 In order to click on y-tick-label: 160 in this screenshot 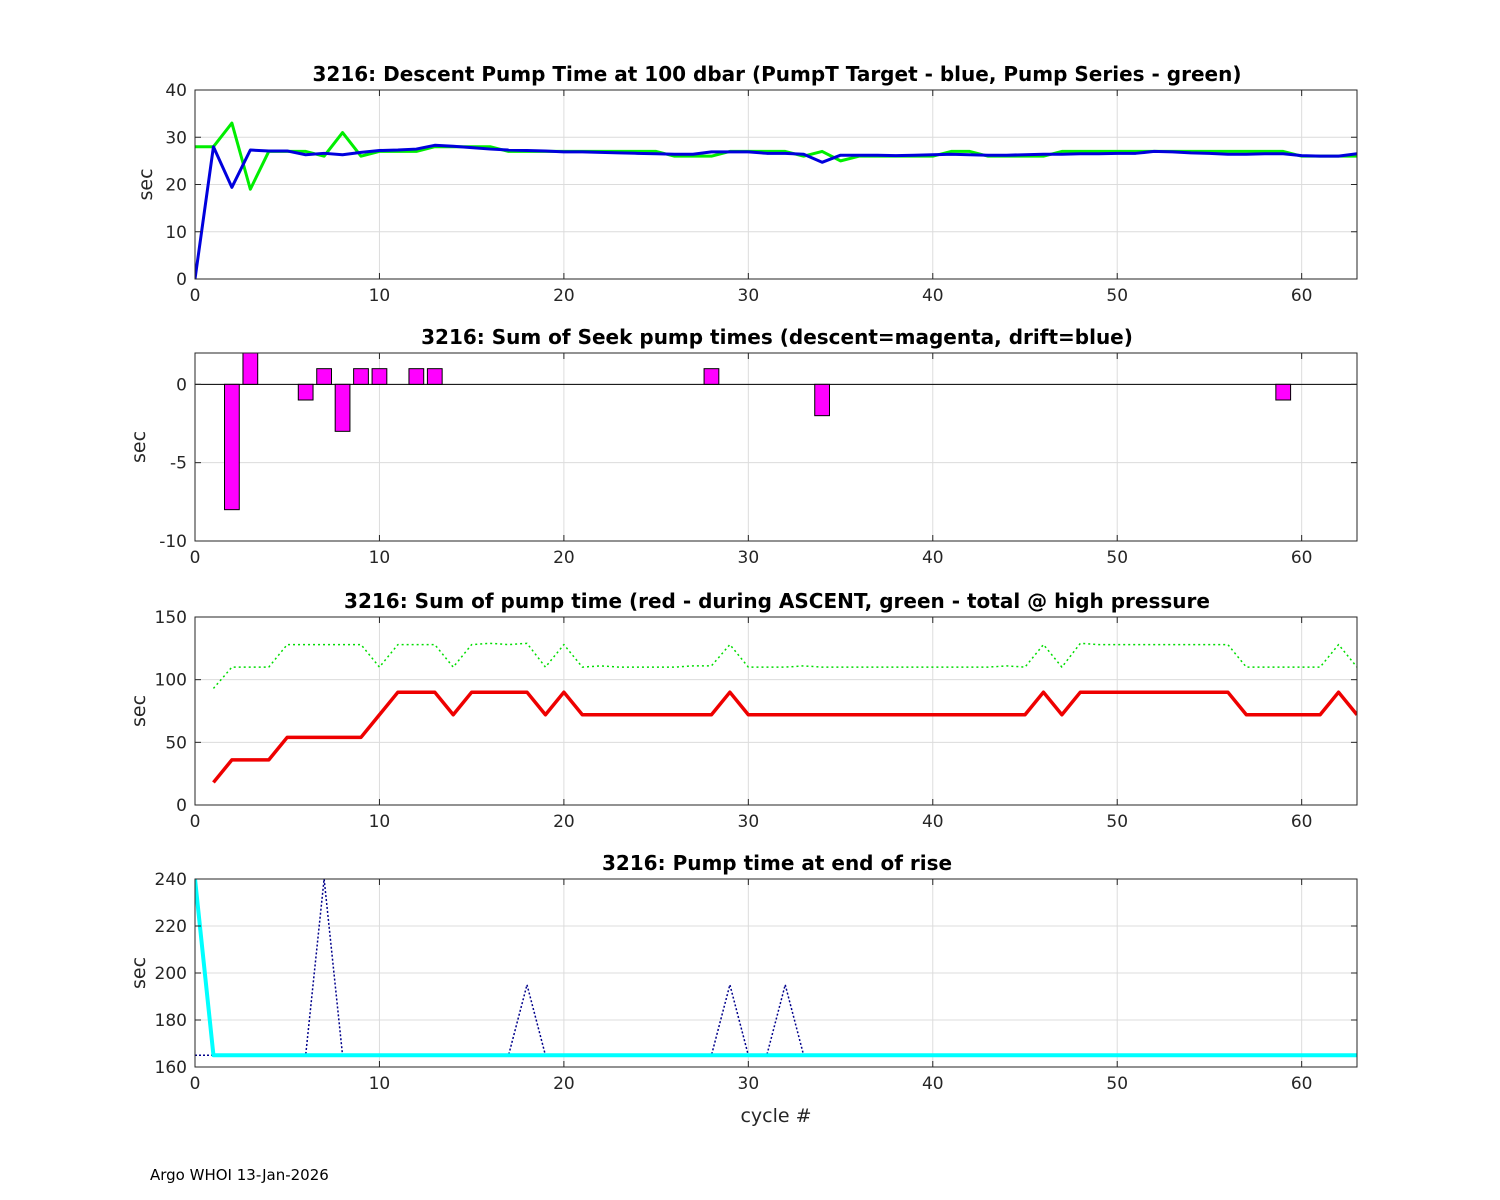, I will do `click(171, 1068)`.